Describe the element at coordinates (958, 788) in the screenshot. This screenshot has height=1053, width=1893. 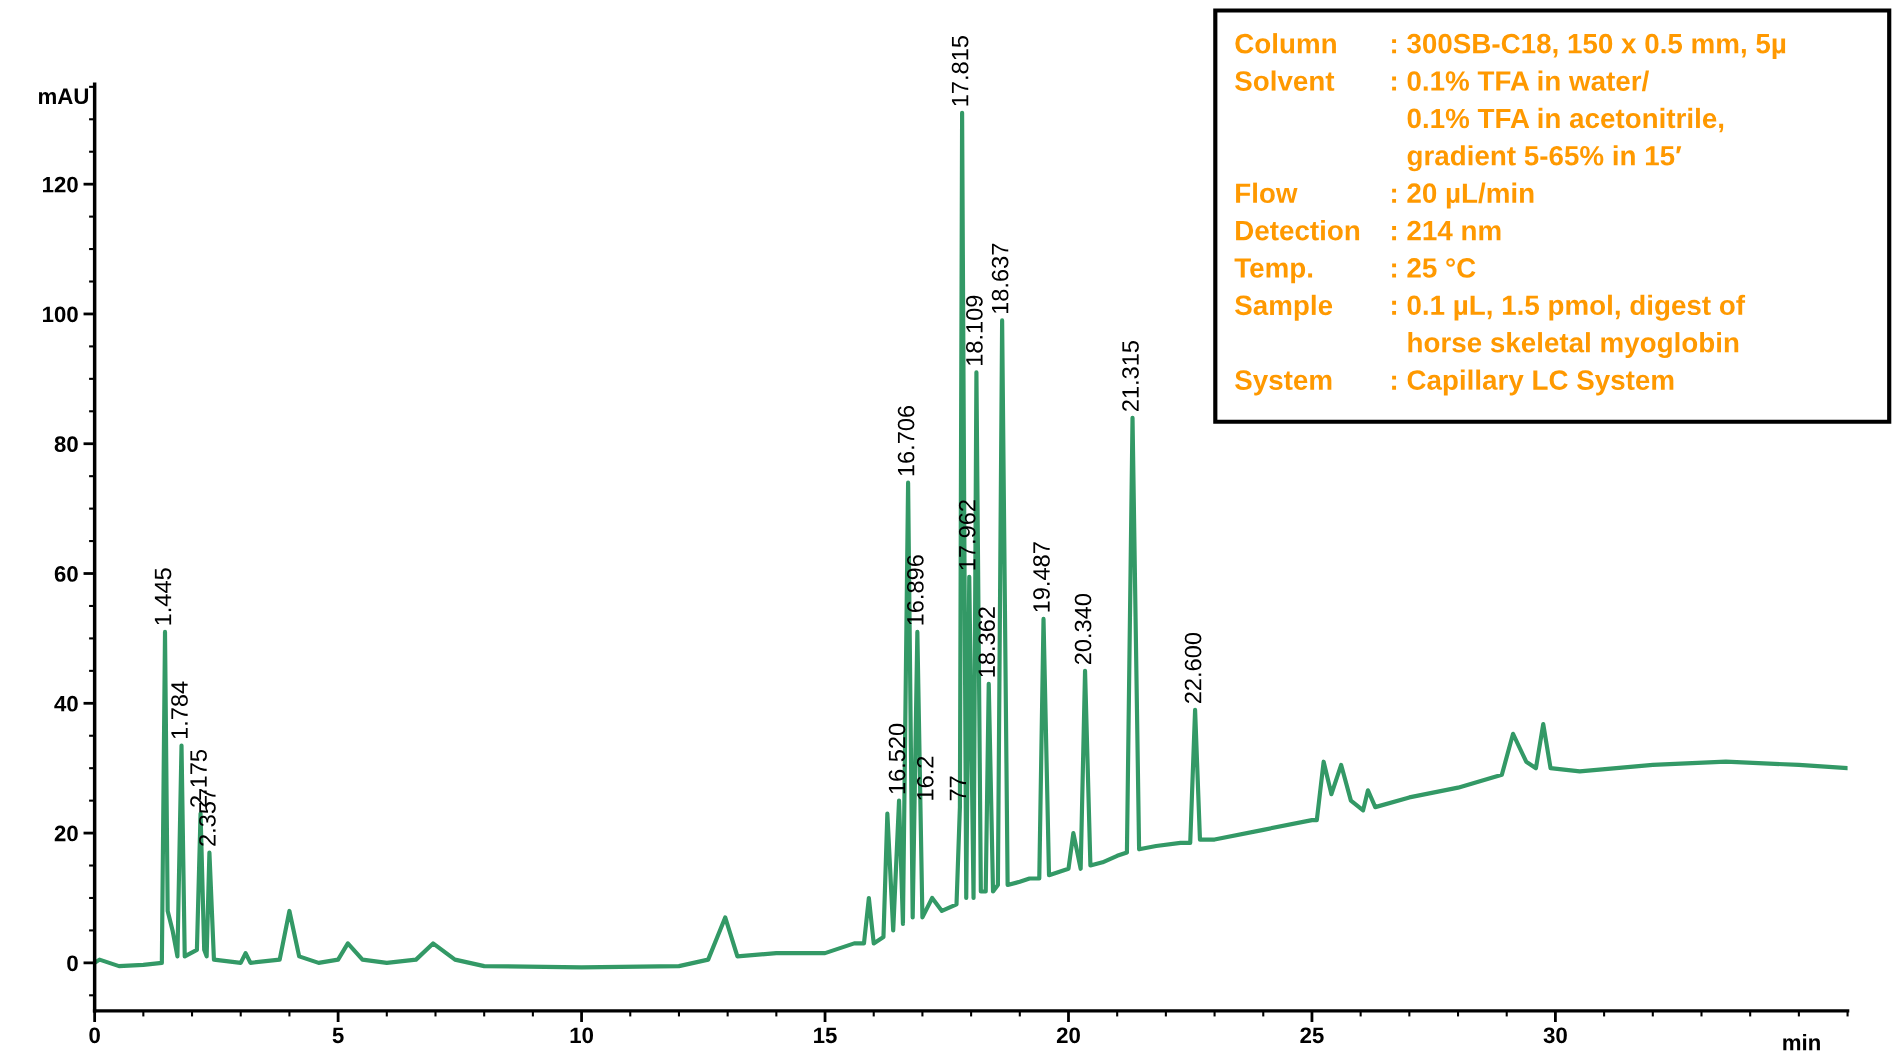
I see `annotation: 77` at that location.